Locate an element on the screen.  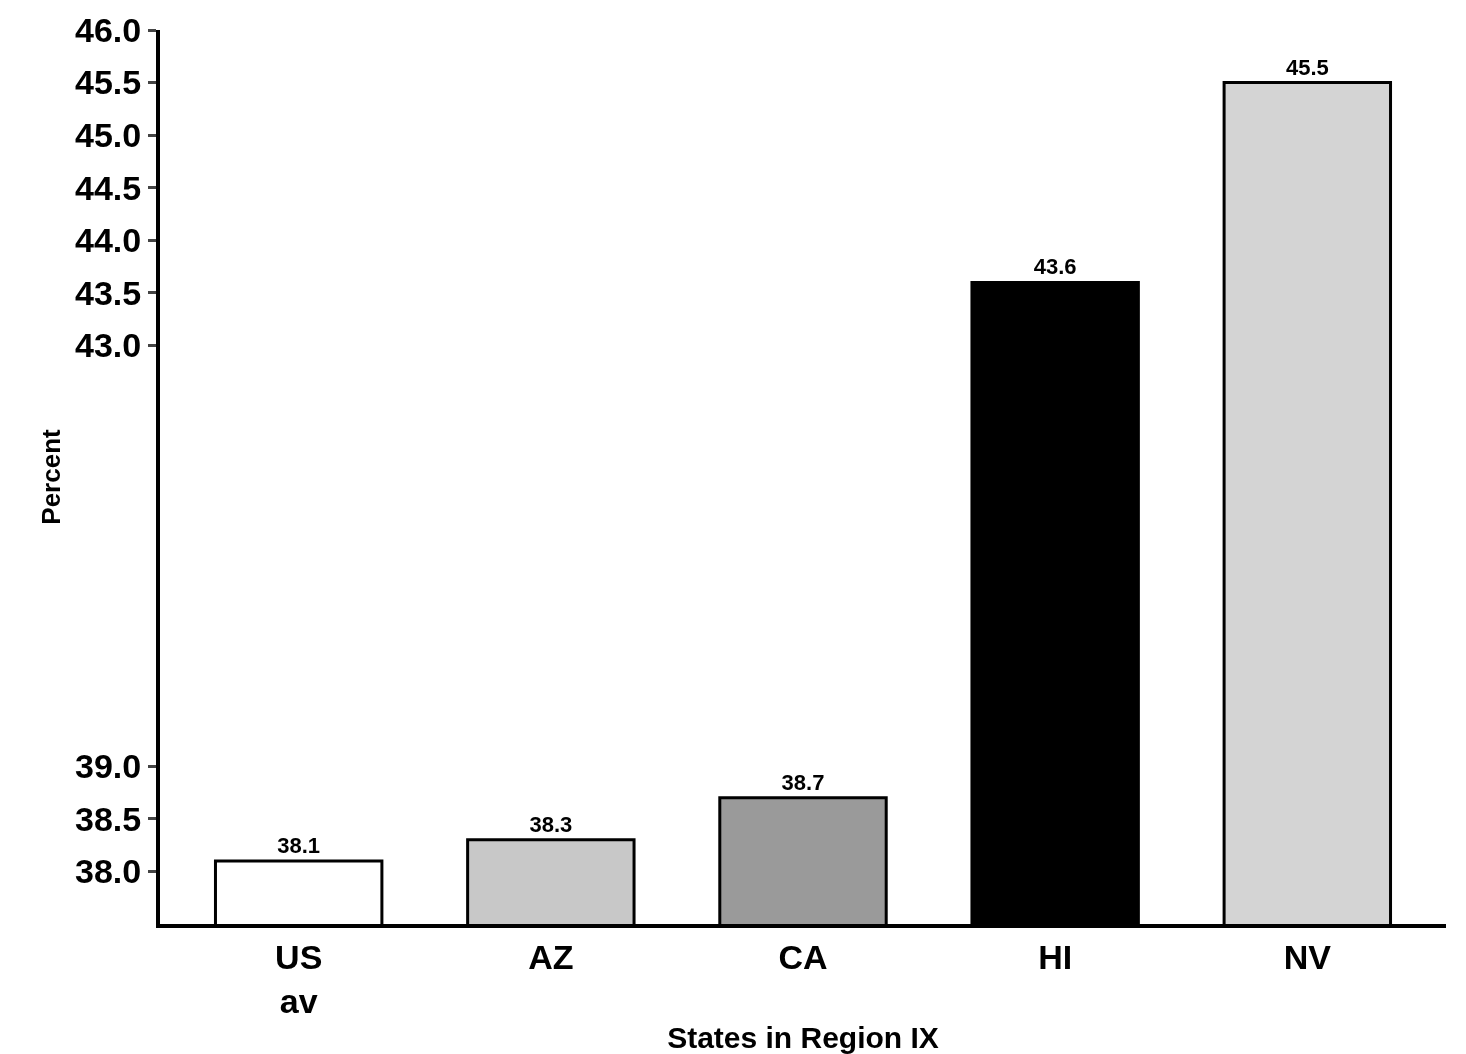
y-tick-label: 38.0 is located at coordinates (108, 871).